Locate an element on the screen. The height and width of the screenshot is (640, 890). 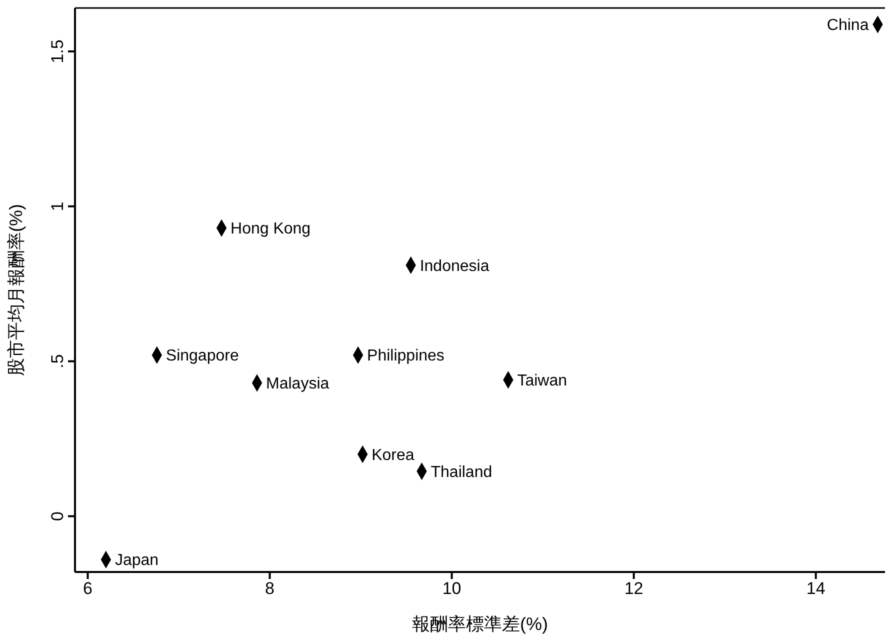
annotation: Malaysia is located at coordinates (298, 384).